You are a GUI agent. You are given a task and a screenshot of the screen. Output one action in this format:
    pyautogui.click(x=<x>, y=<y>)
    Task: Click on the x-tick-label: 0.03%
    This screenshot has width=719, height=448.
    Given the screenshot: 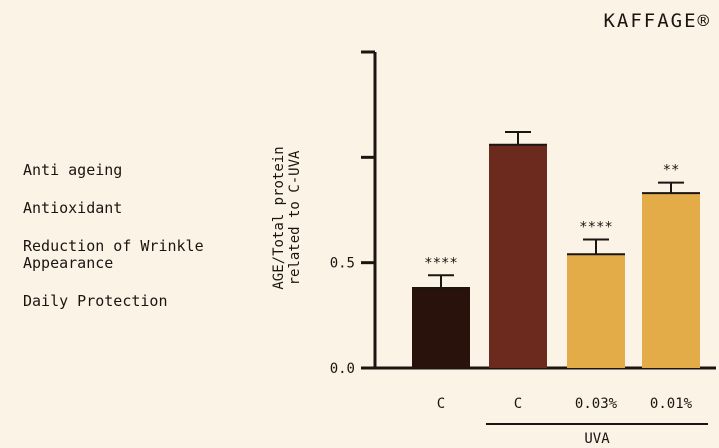 What is the action you would take?
    pyautogui.click(x=596, y=404)
    